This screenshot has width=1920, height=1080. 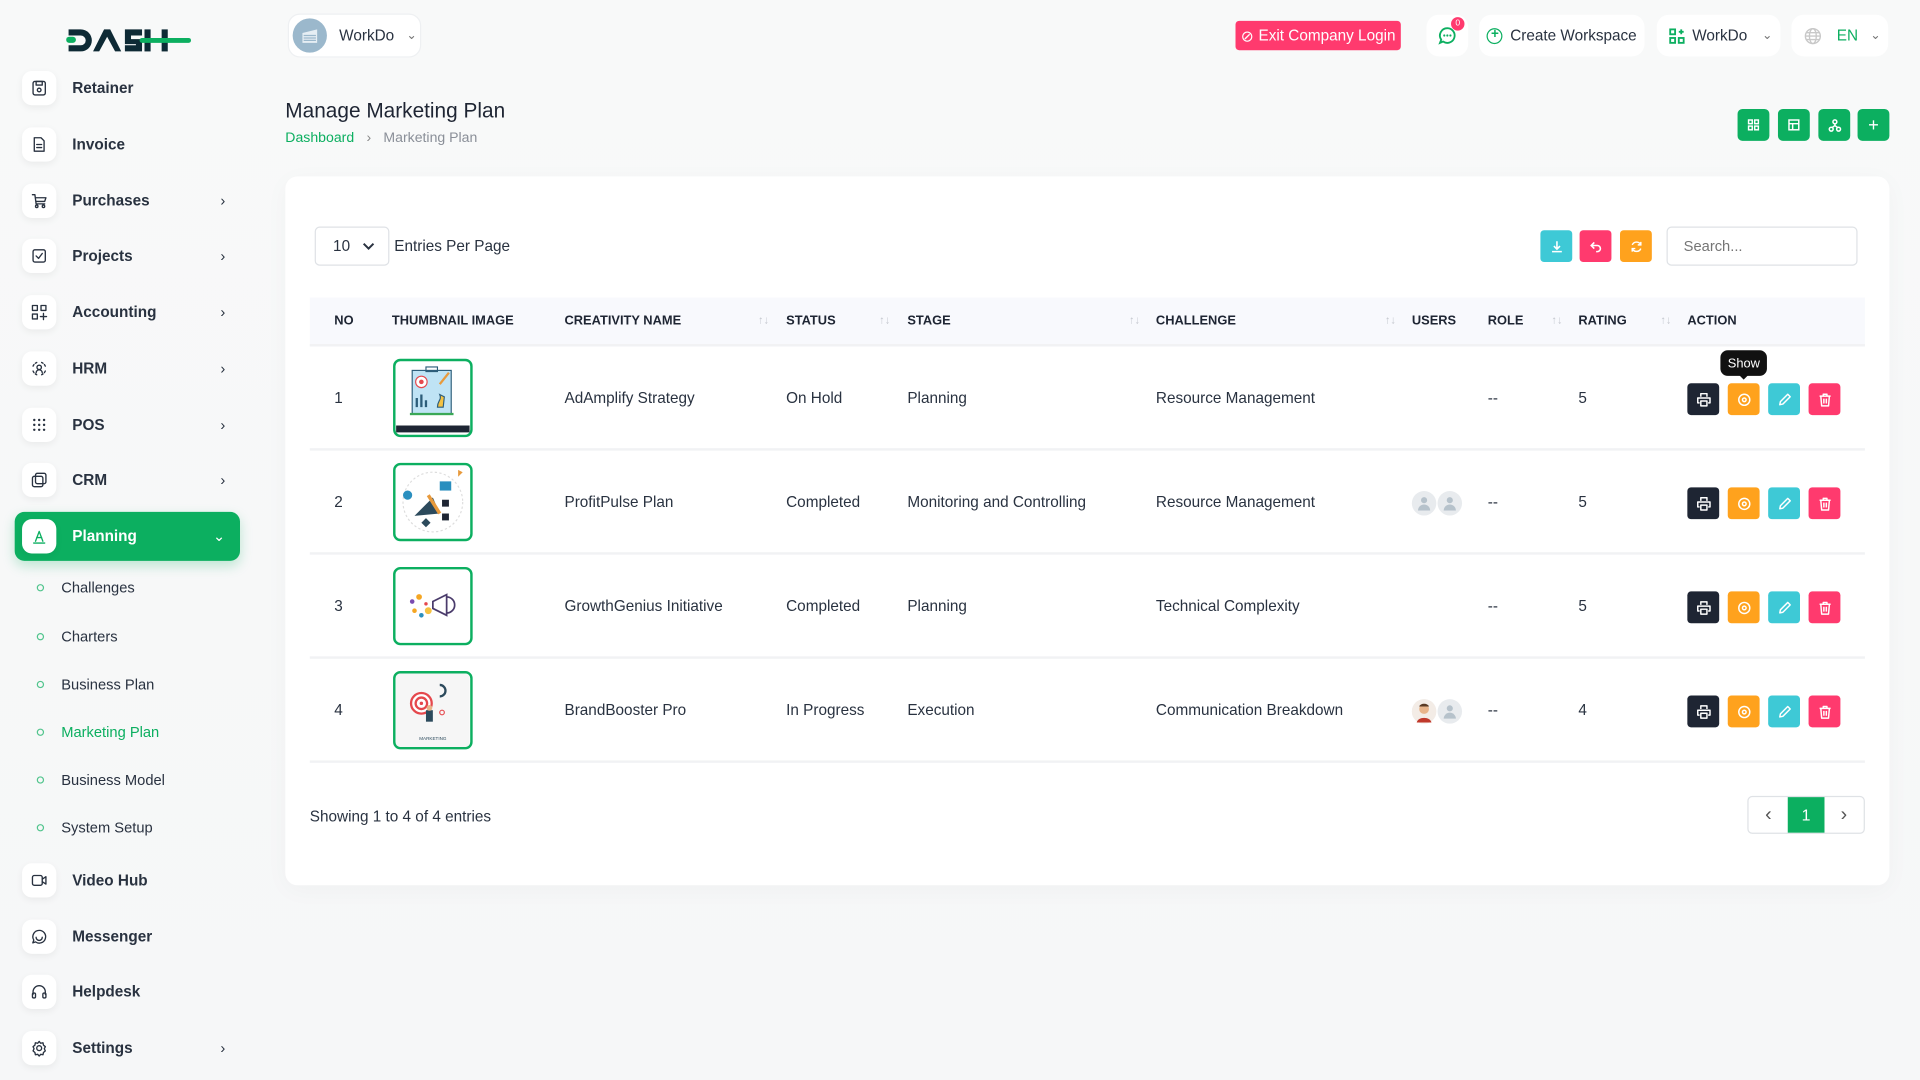 What do you see at coordinates (1834, 124) in the screenshot?
I see `hierarchy-view-button` at bounding box center [1834, 124].